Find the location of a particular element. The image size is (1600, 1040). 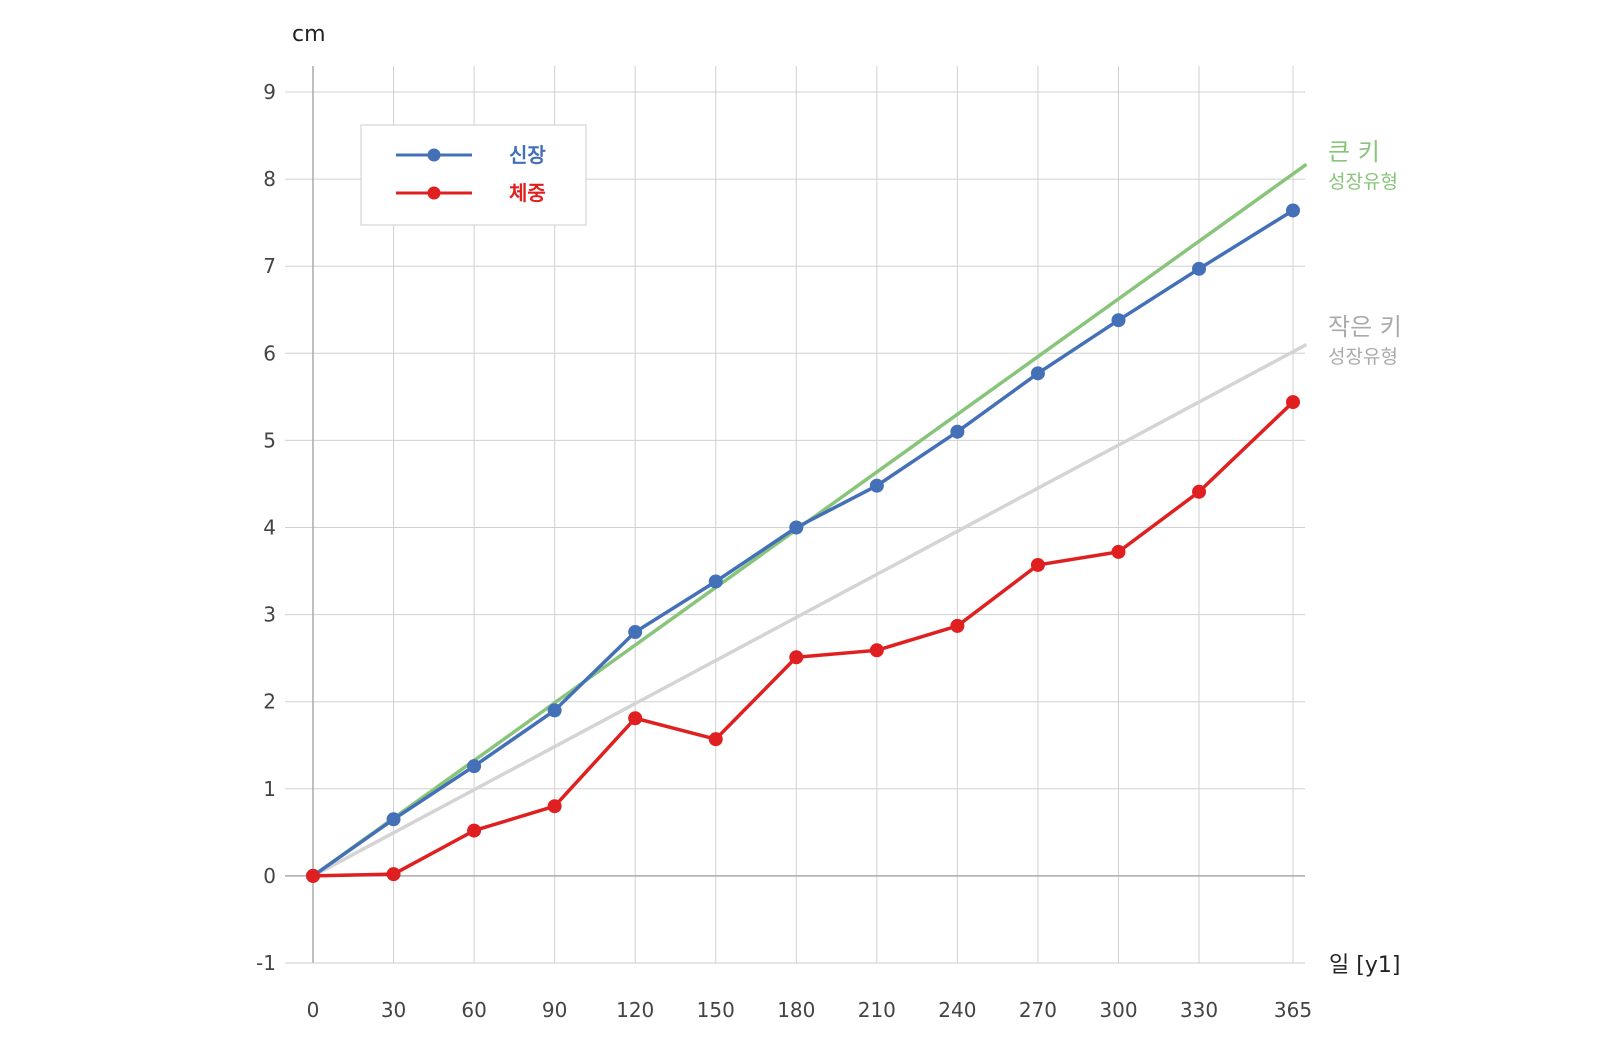

y-axis-label: cm is located at coordinates (309, 34).